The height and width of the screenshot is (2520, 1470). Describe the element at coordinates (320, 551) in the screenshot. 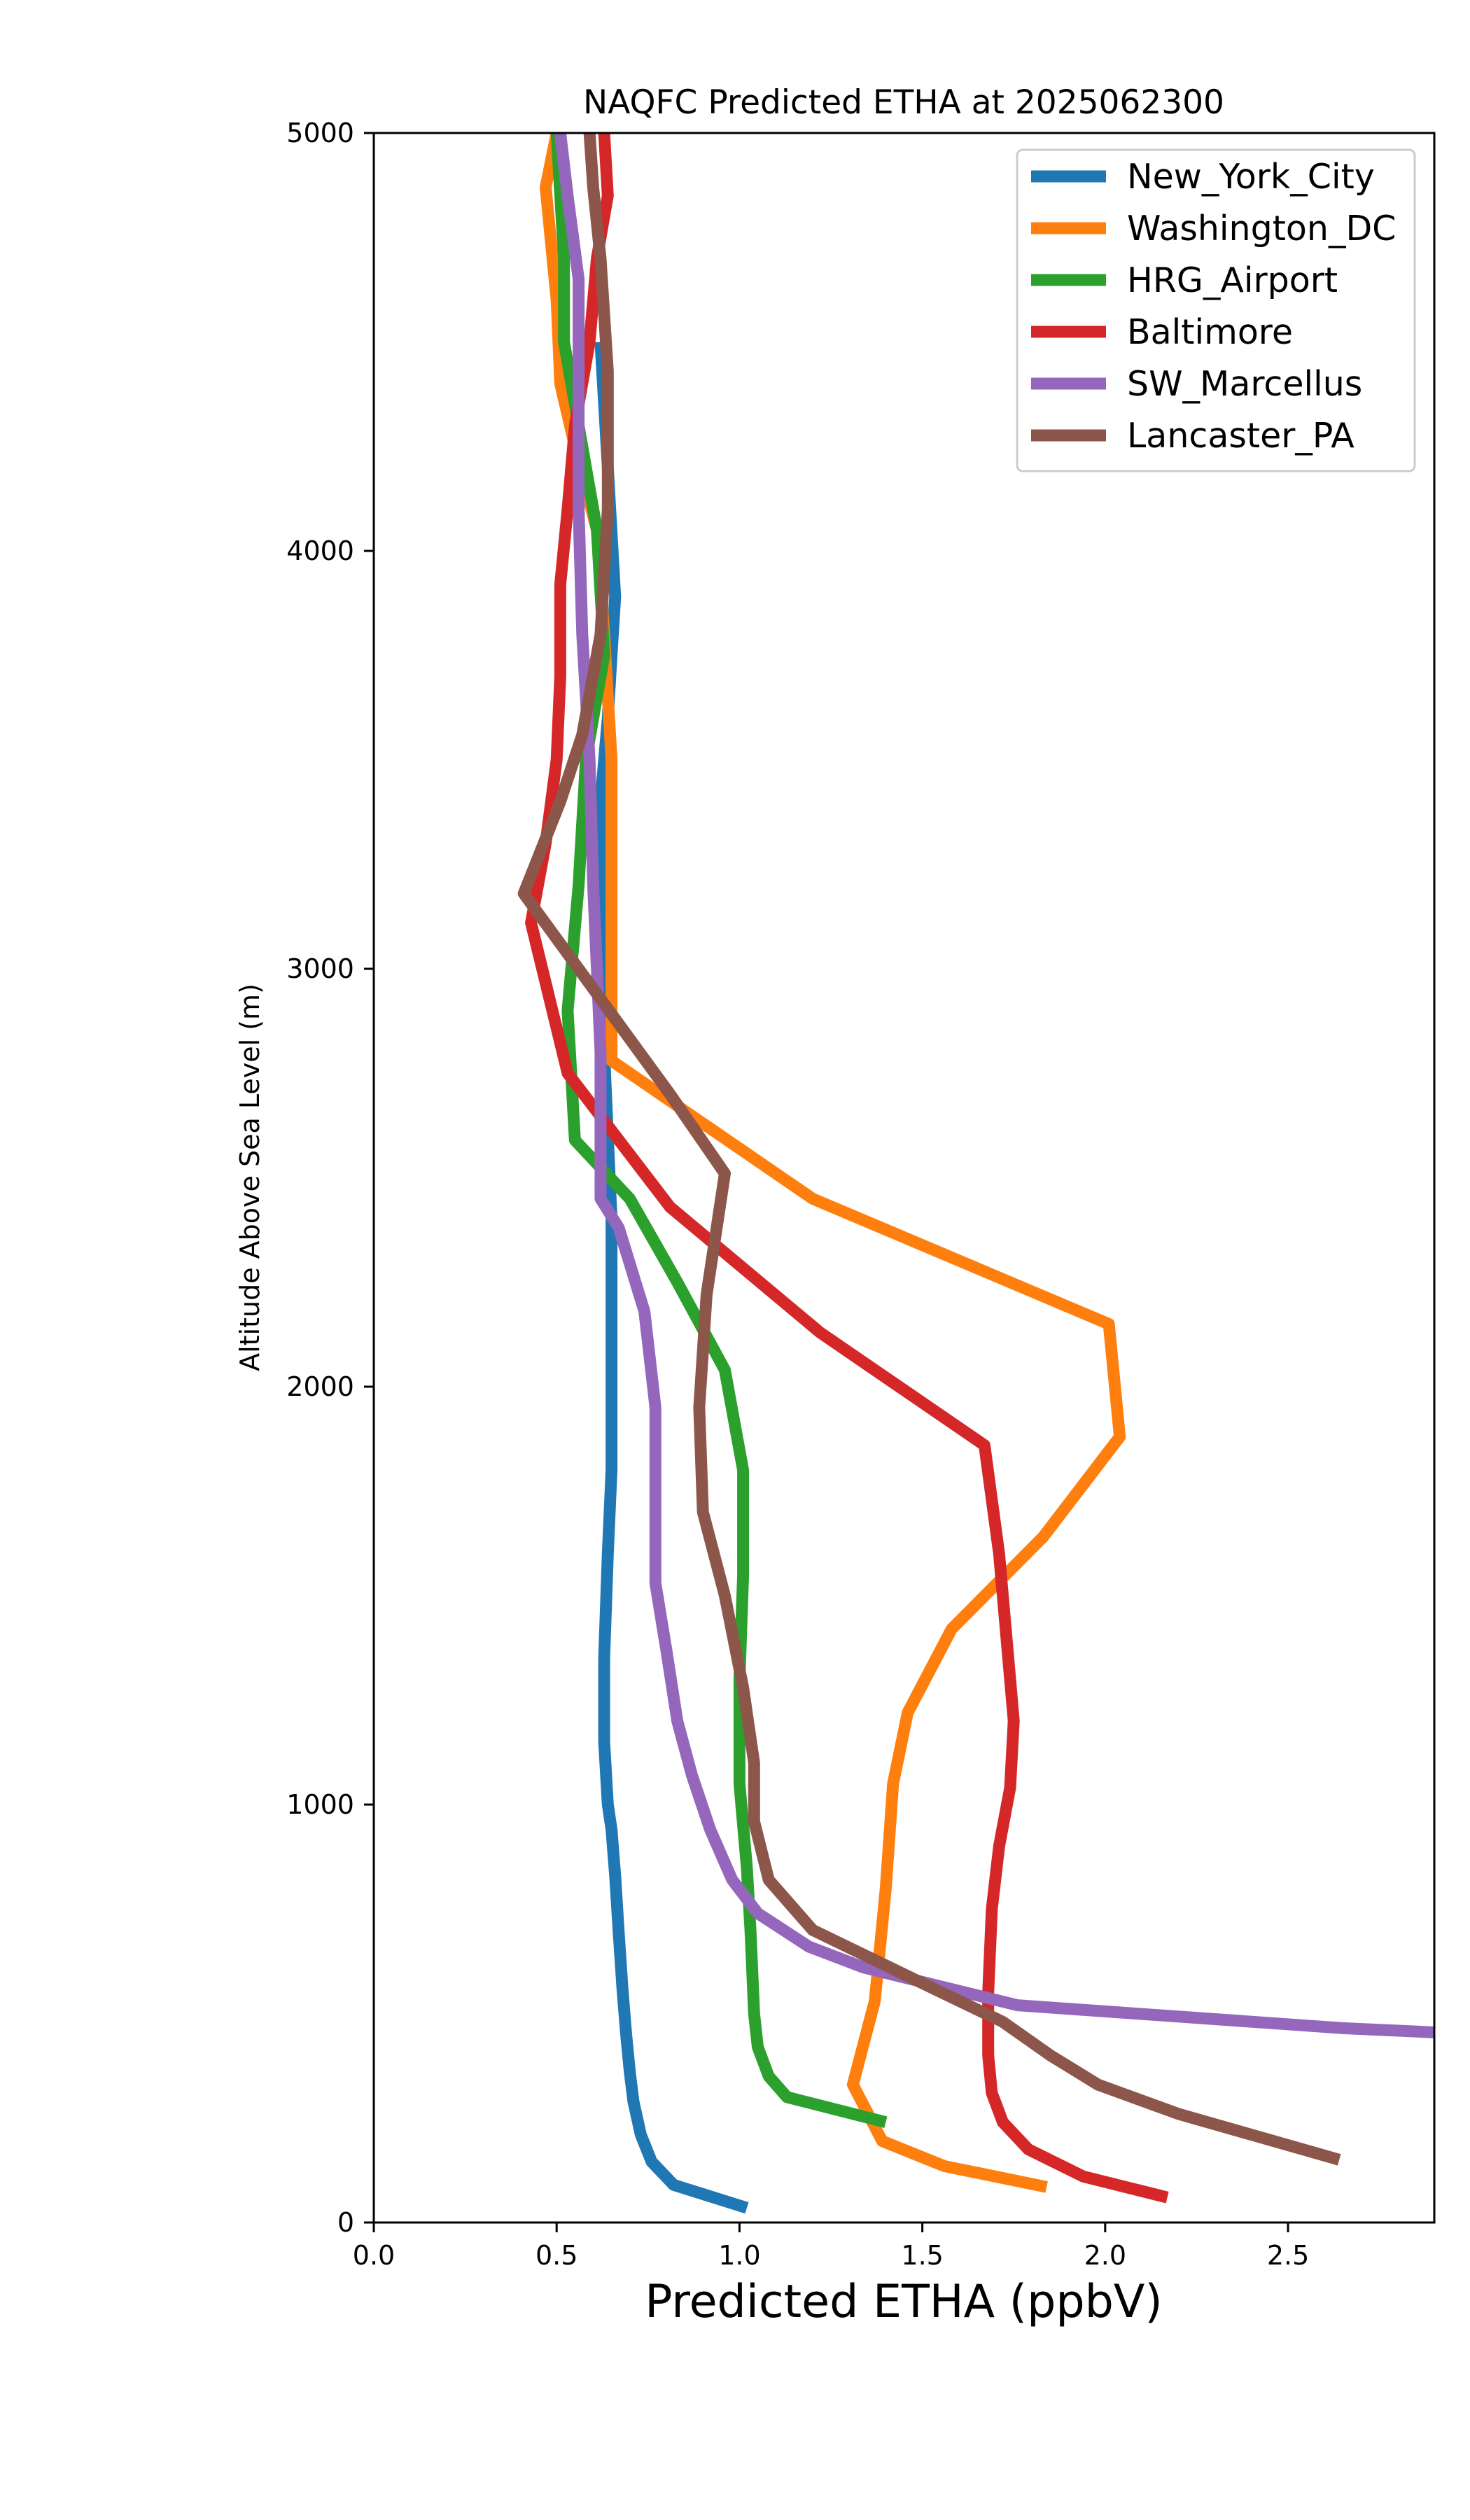

I see `y-tick-label: 4000` at that location.